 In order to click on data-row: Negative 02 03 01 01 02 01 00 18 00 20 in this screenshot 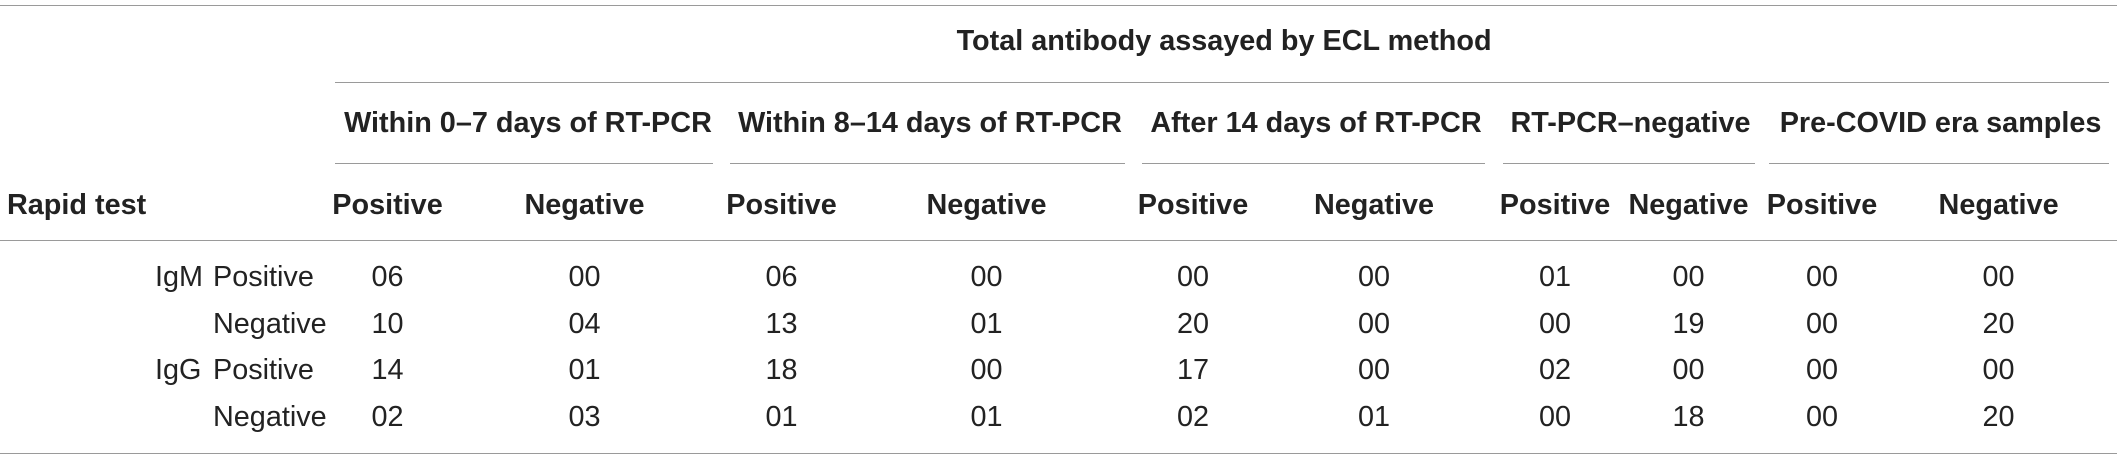, I will do `click(1058, 423)`.